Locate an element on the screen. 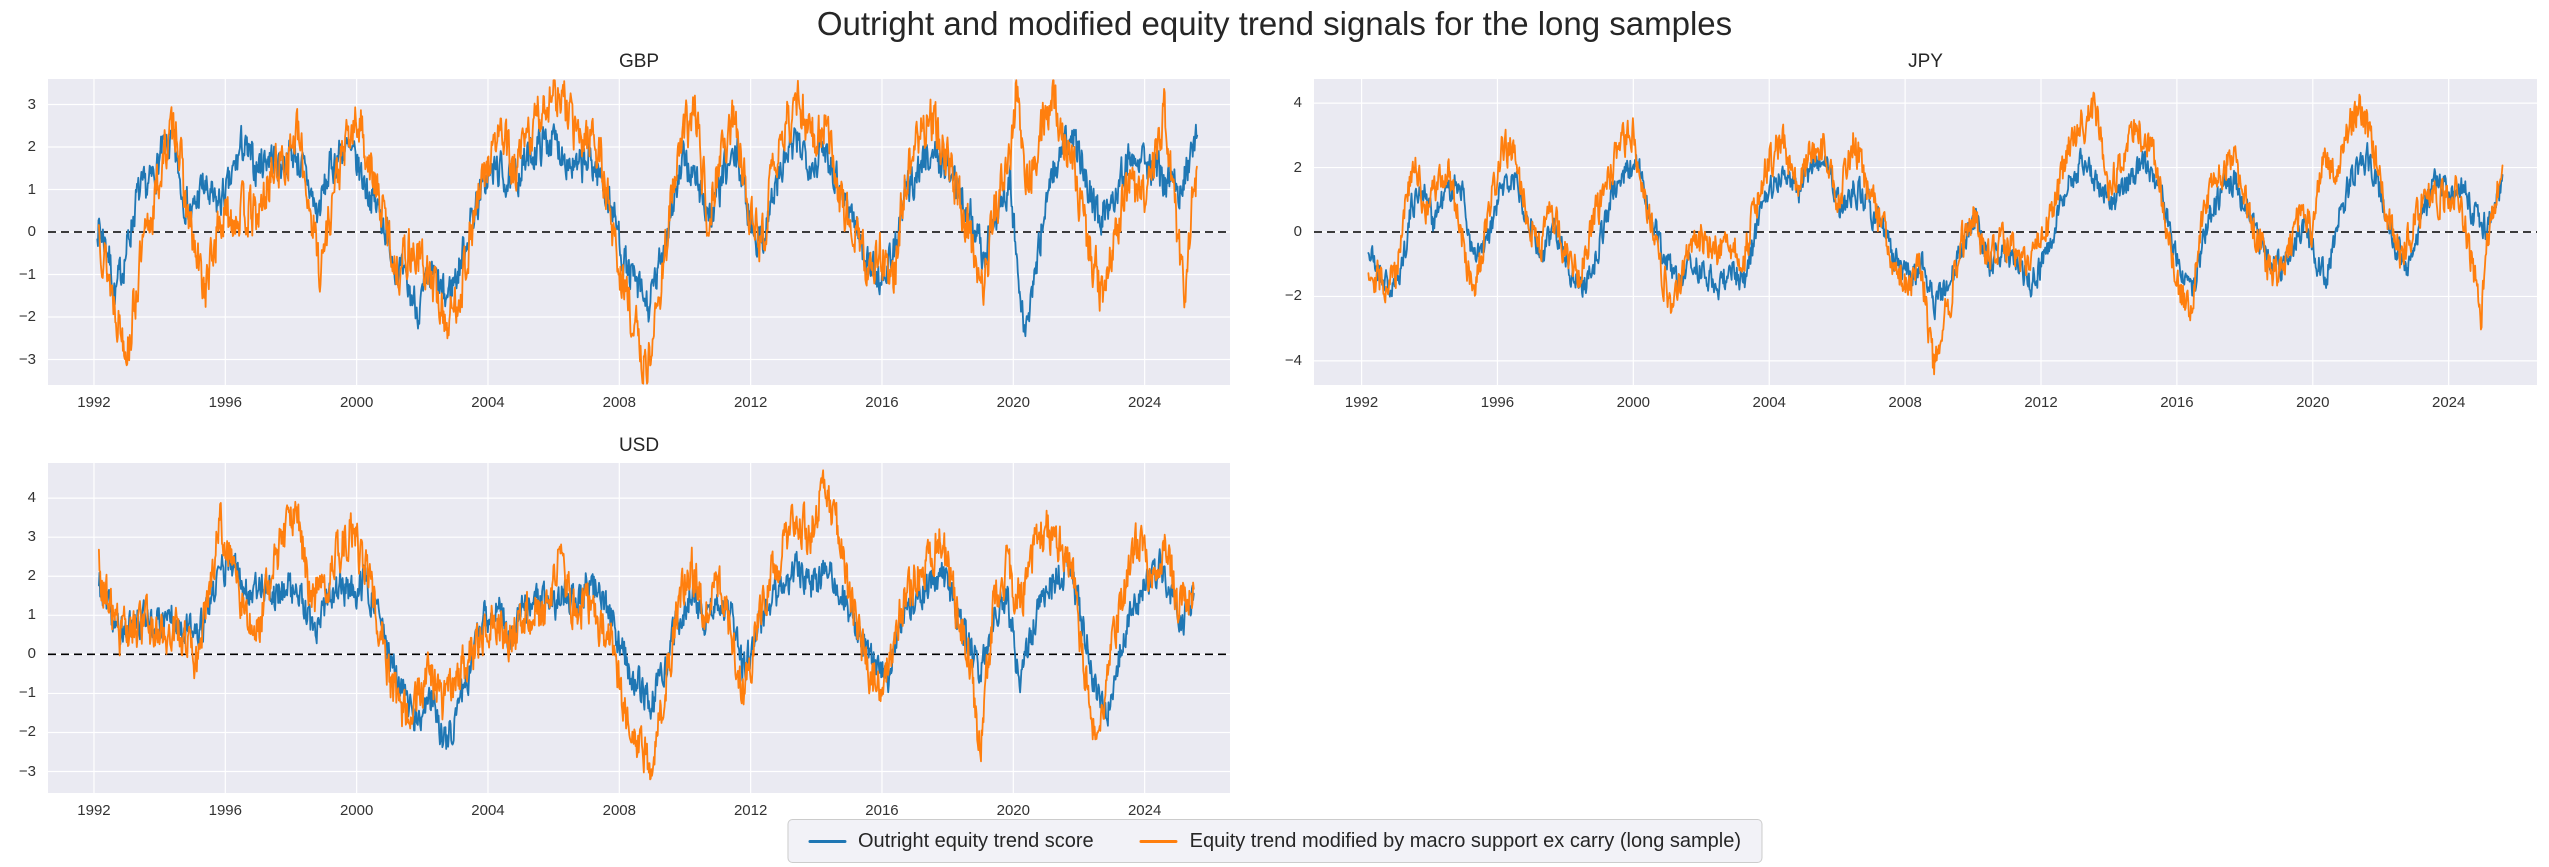  panel-title-jpy: JPY is located at coordinates (1925, 61).